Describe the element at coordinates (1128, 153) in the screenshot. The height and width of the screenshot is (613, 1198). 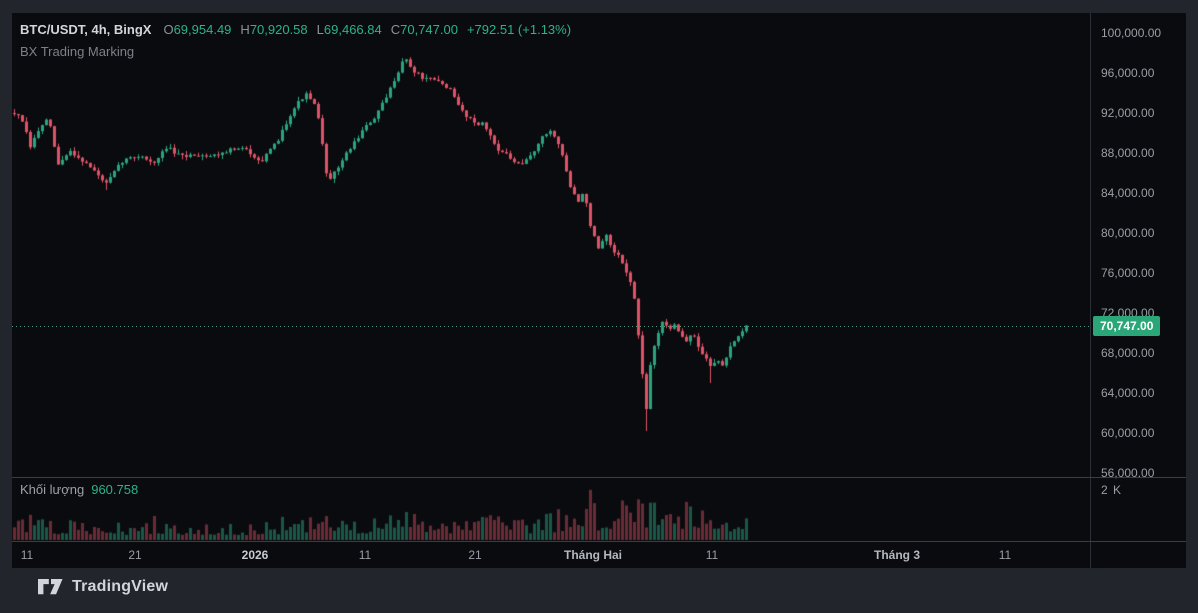
I see `price-axis-tick: 88,000.00` at that location.